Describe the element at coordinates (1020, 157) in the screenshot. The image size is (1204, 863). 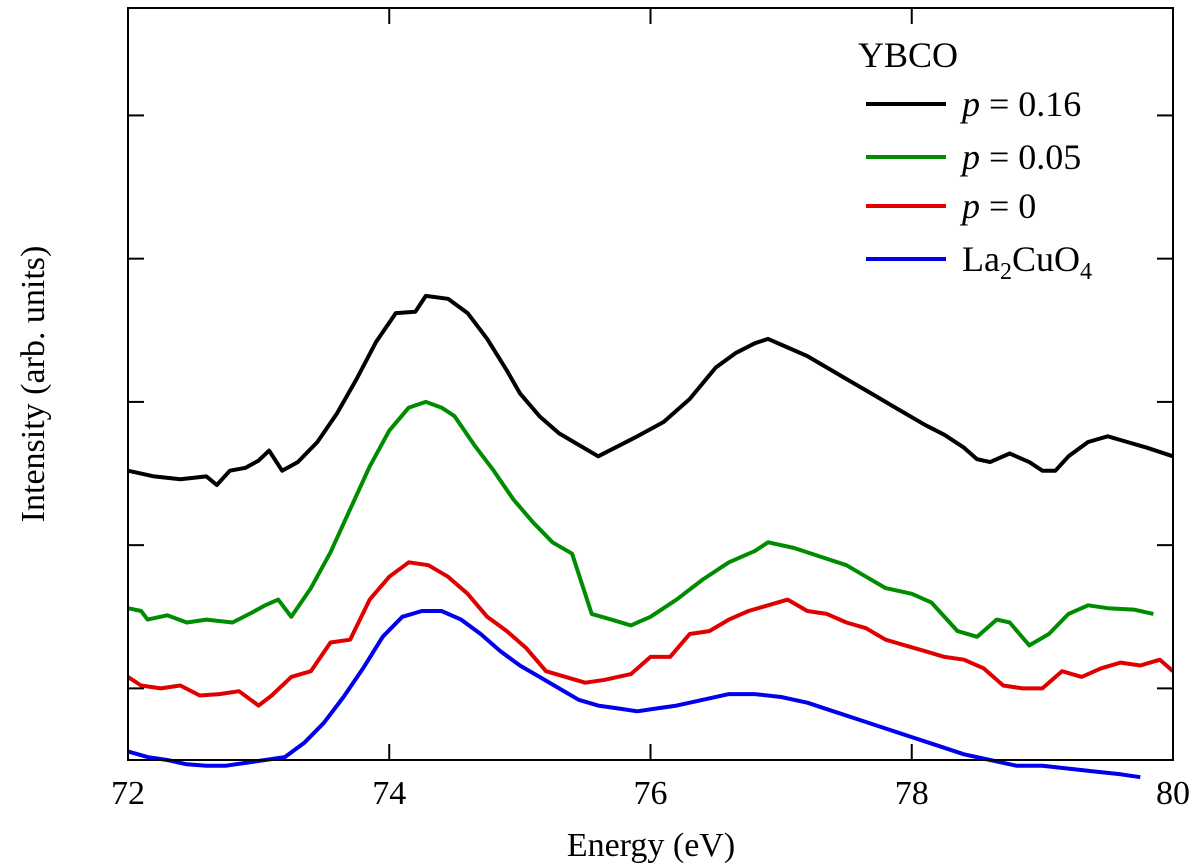
I see `legend-label-p005: p = 0.05` at that location.